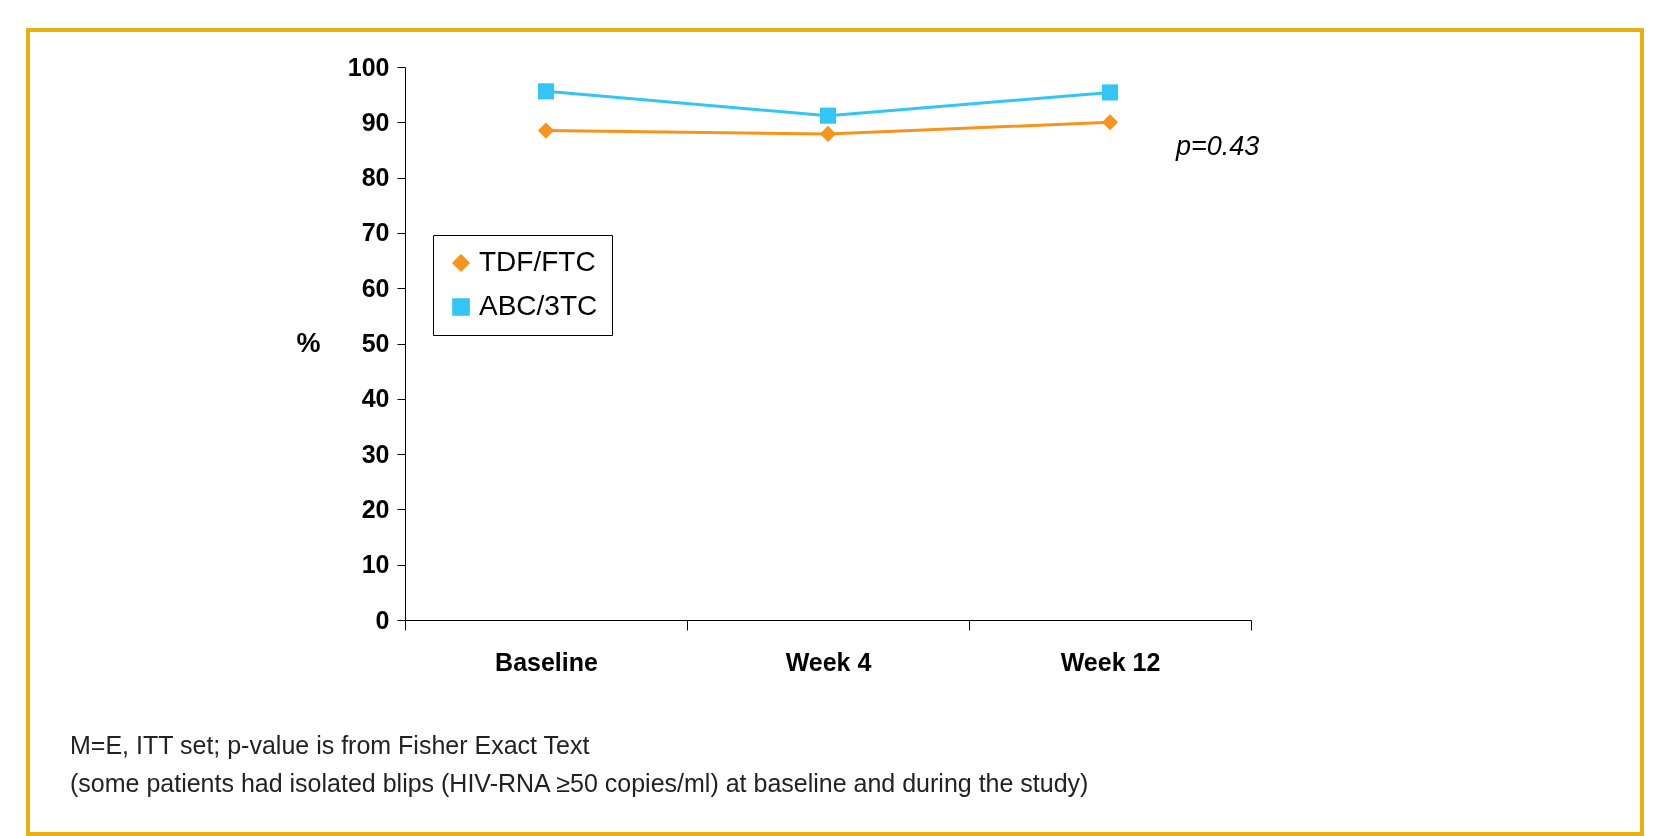 This screenshot has height=836, width=1667. I want to click on y-tick-label: 10, so click(375, 564).